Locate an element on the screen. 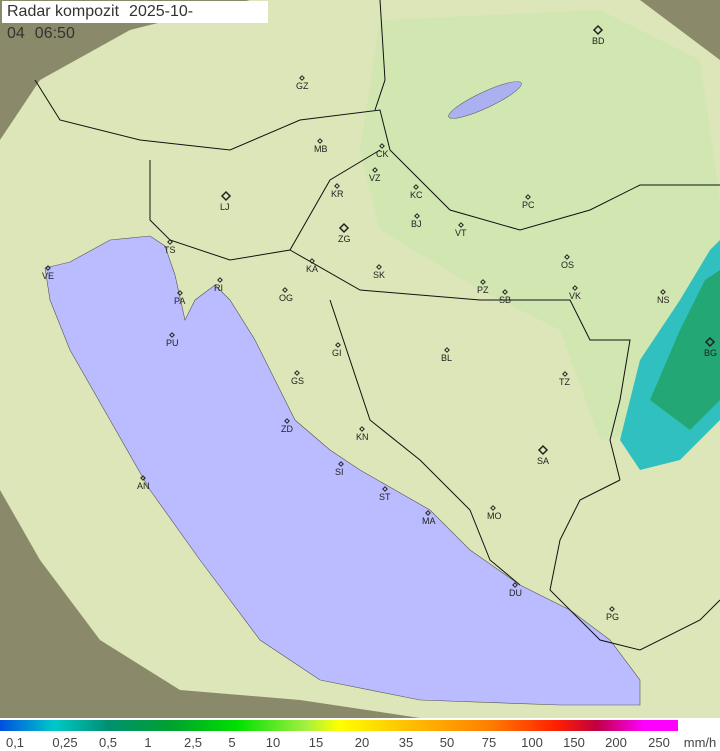 The width and height of the screenshot is (720, 751). city-label: TZ is located at coordinates (564, 382).